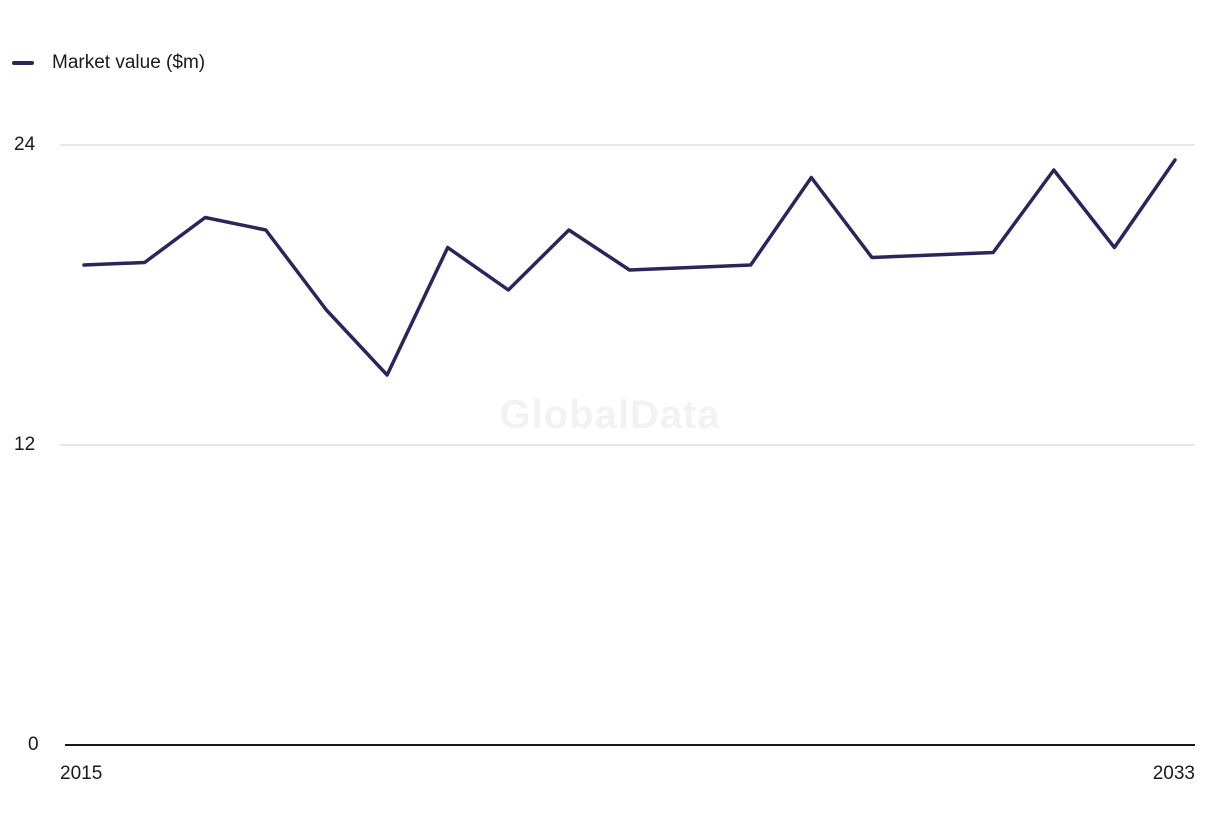  What do you see at coordinates (81, 773) in the screenshot?
I see `x-axis-tick-2015: 2015` at bounding box center [81, 773].